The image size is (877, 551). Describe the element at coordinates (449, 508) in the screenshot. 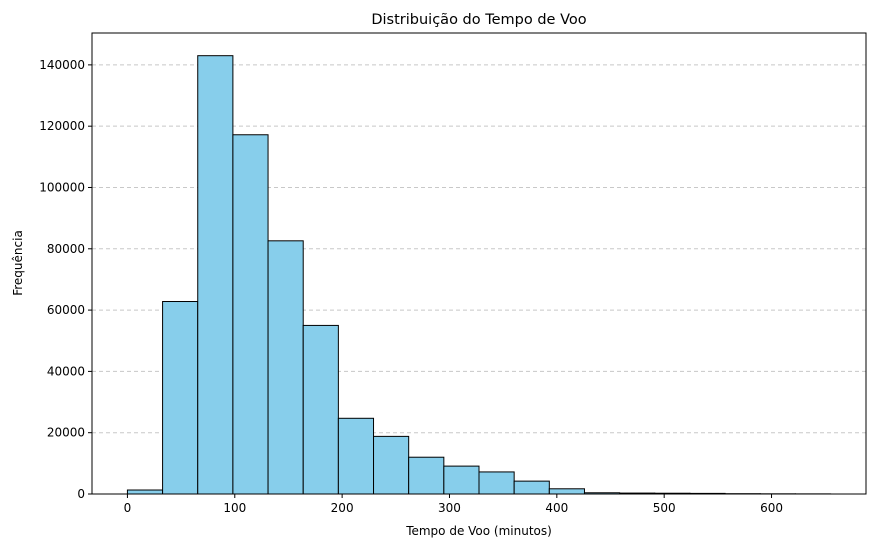

I see `x-tick-label: 300` at that location.